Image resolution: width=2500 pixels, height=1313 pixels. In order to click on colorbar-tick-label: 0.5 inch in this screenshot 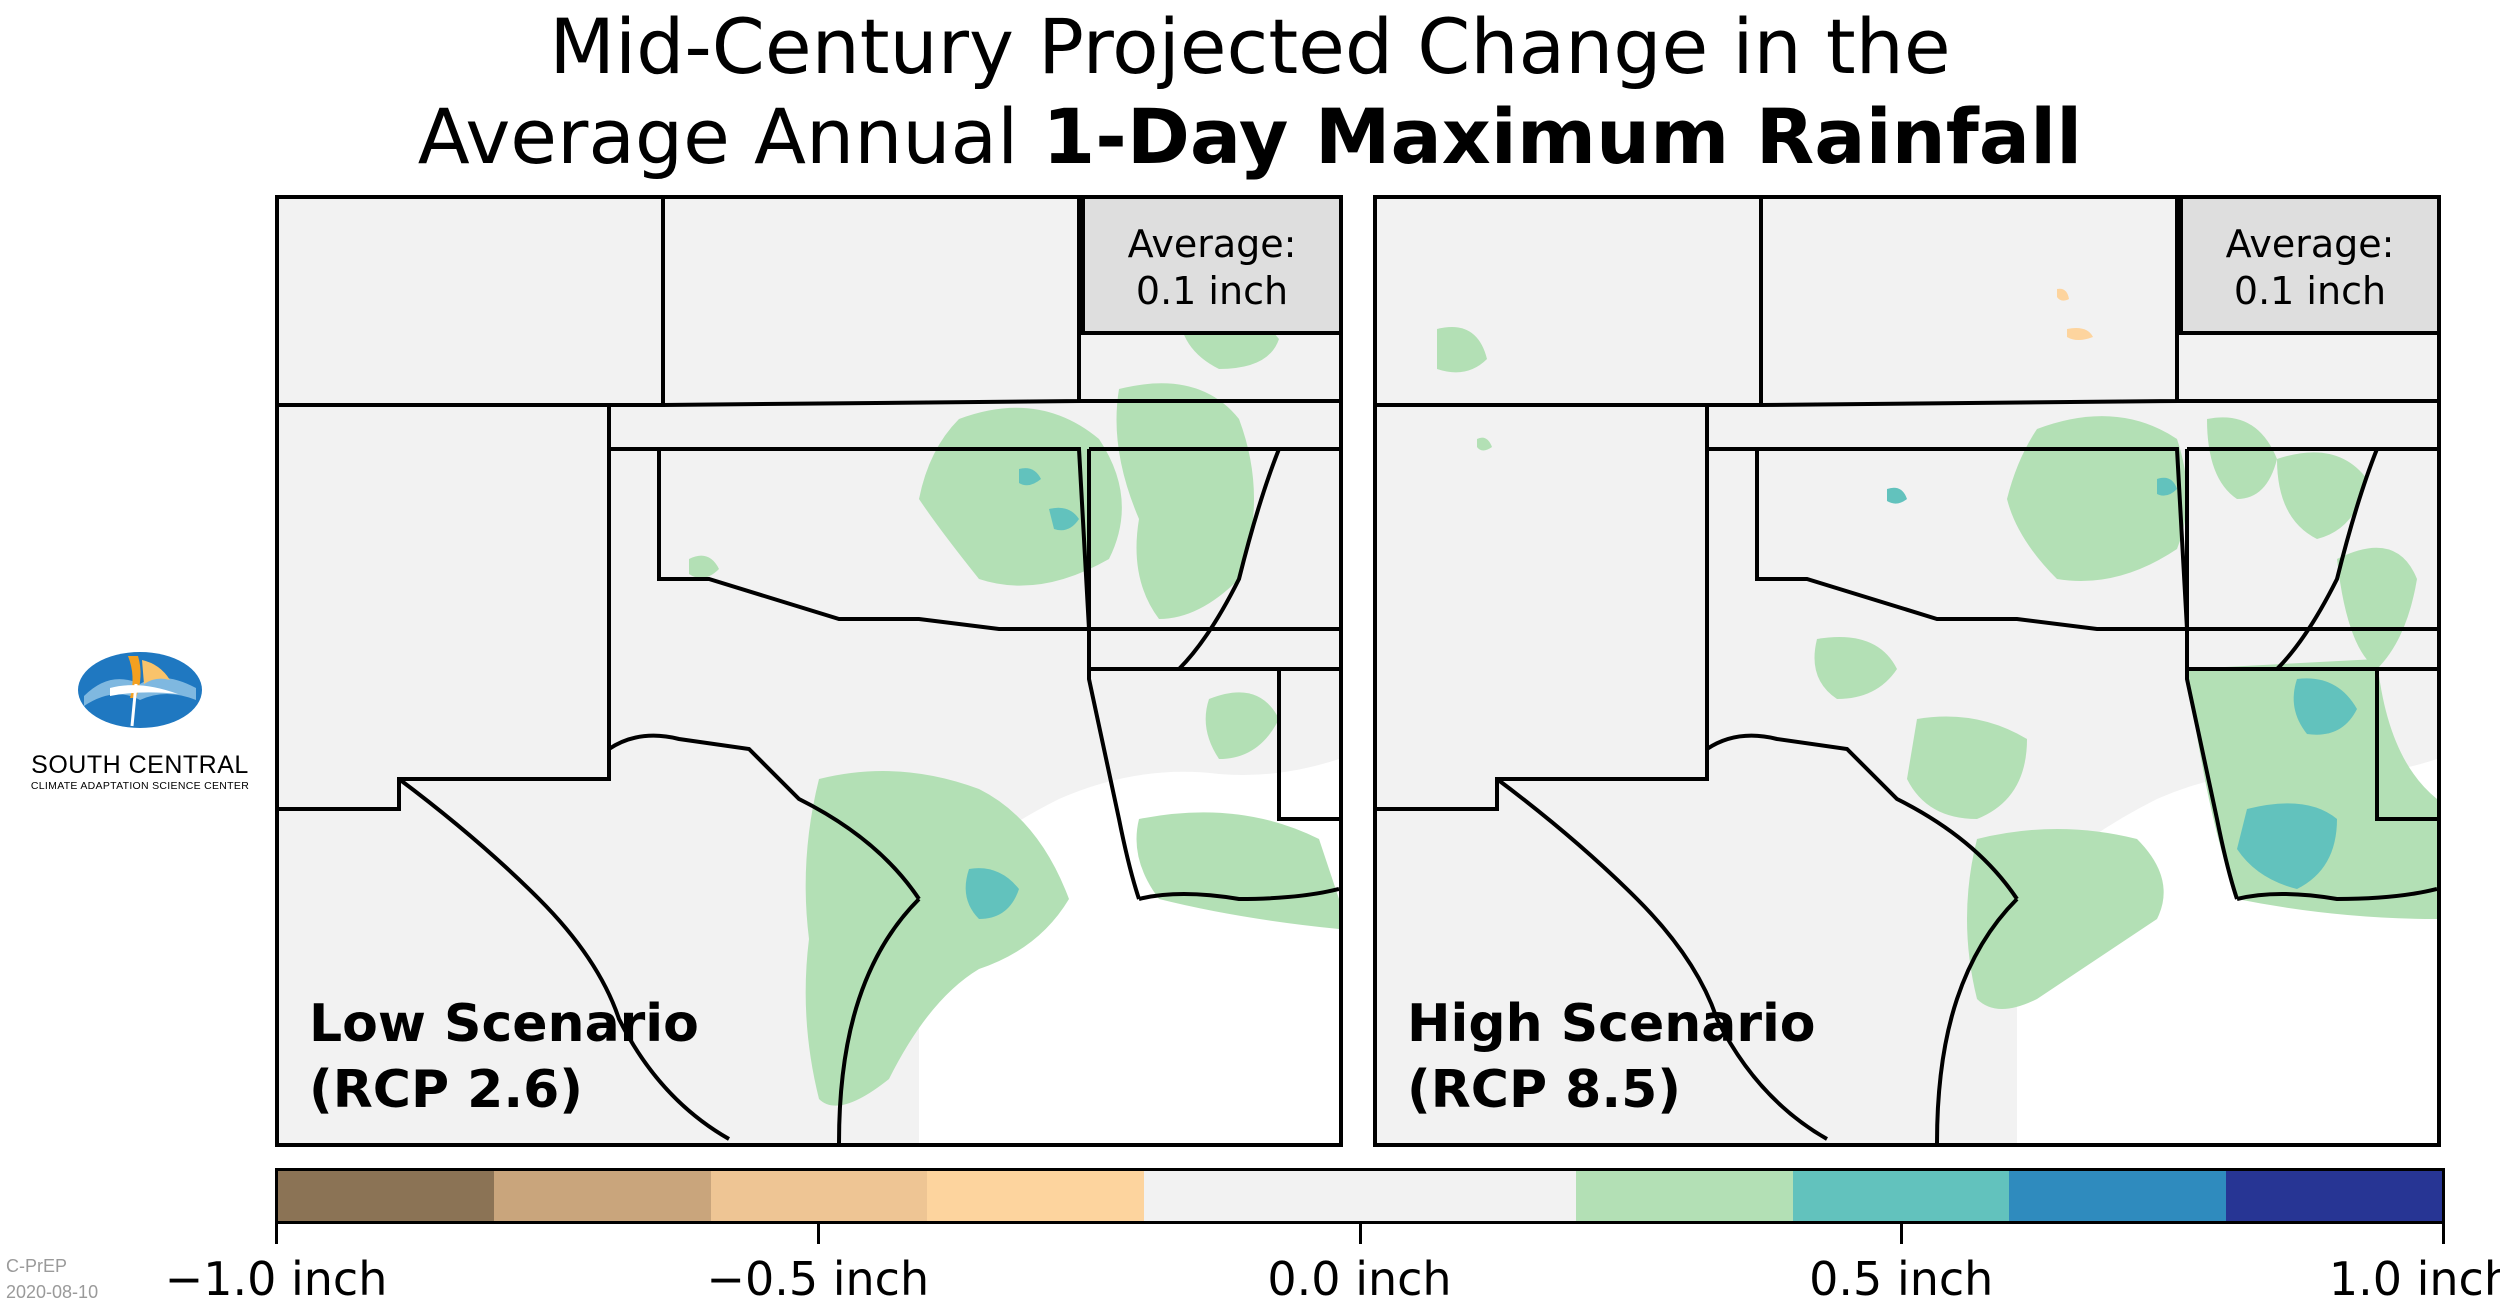, I will do `click(1901, 1279)`.